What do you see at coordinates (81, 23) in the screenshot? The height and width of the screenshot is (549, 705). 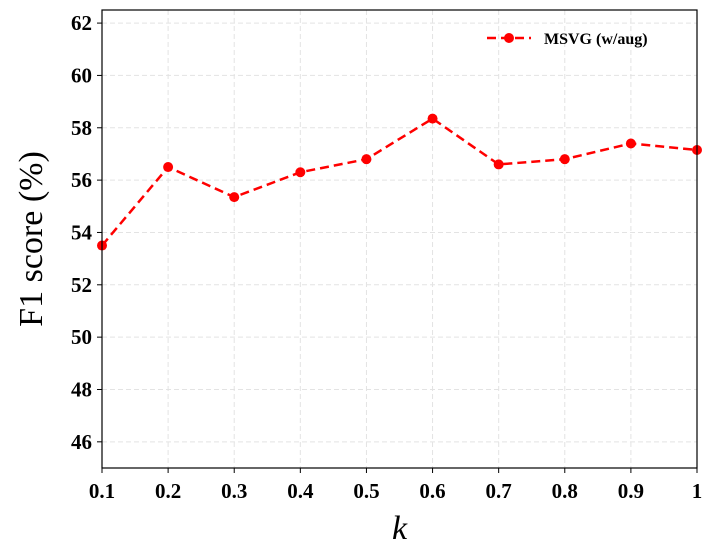 I see `y-tick-label: 62` at bounding box center [81, 23].